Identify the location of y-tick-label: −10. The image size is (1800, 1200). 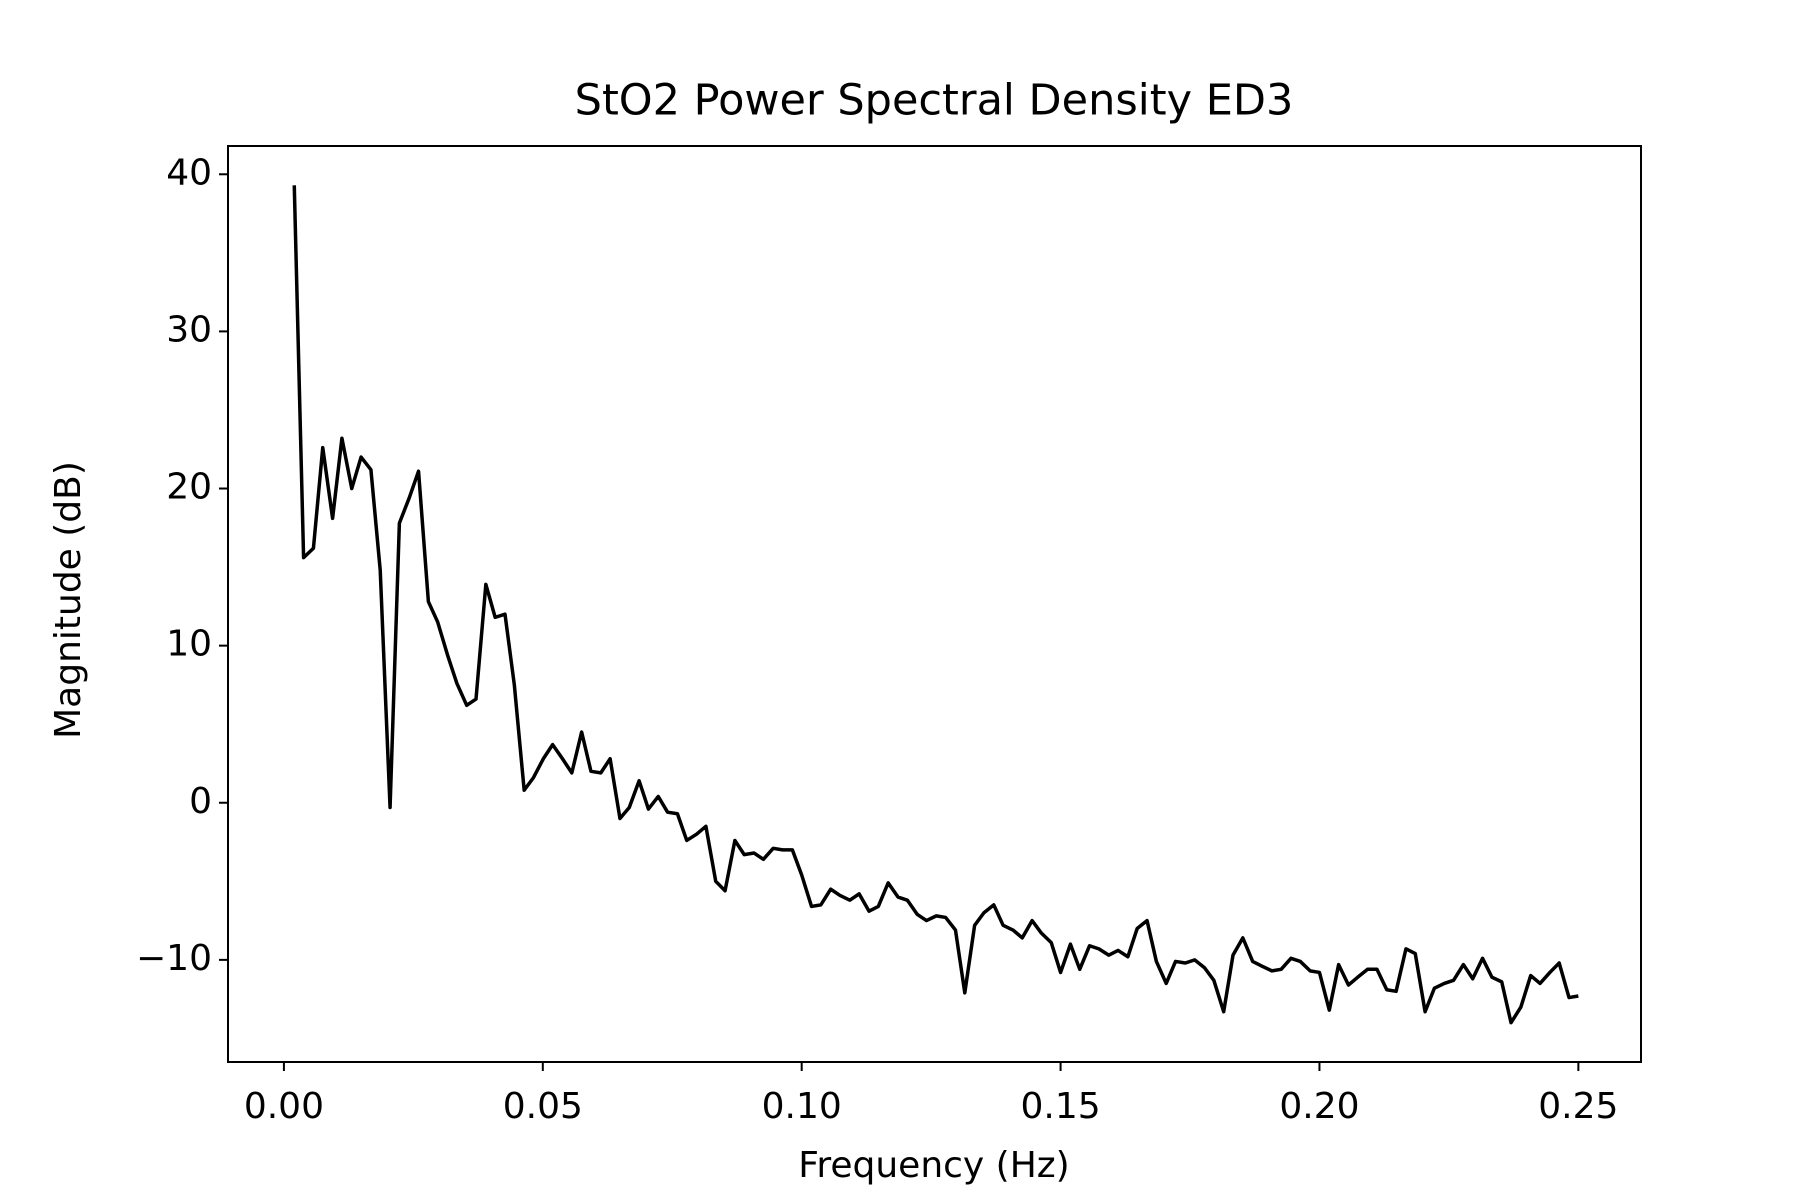
(174, 958).